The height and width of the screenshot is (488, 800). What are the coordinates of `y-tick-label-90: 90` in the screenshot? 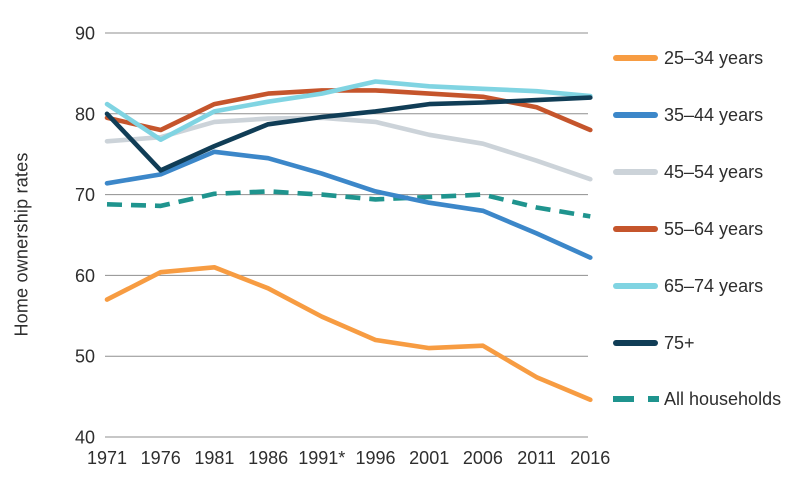 It's located at (85, 34).